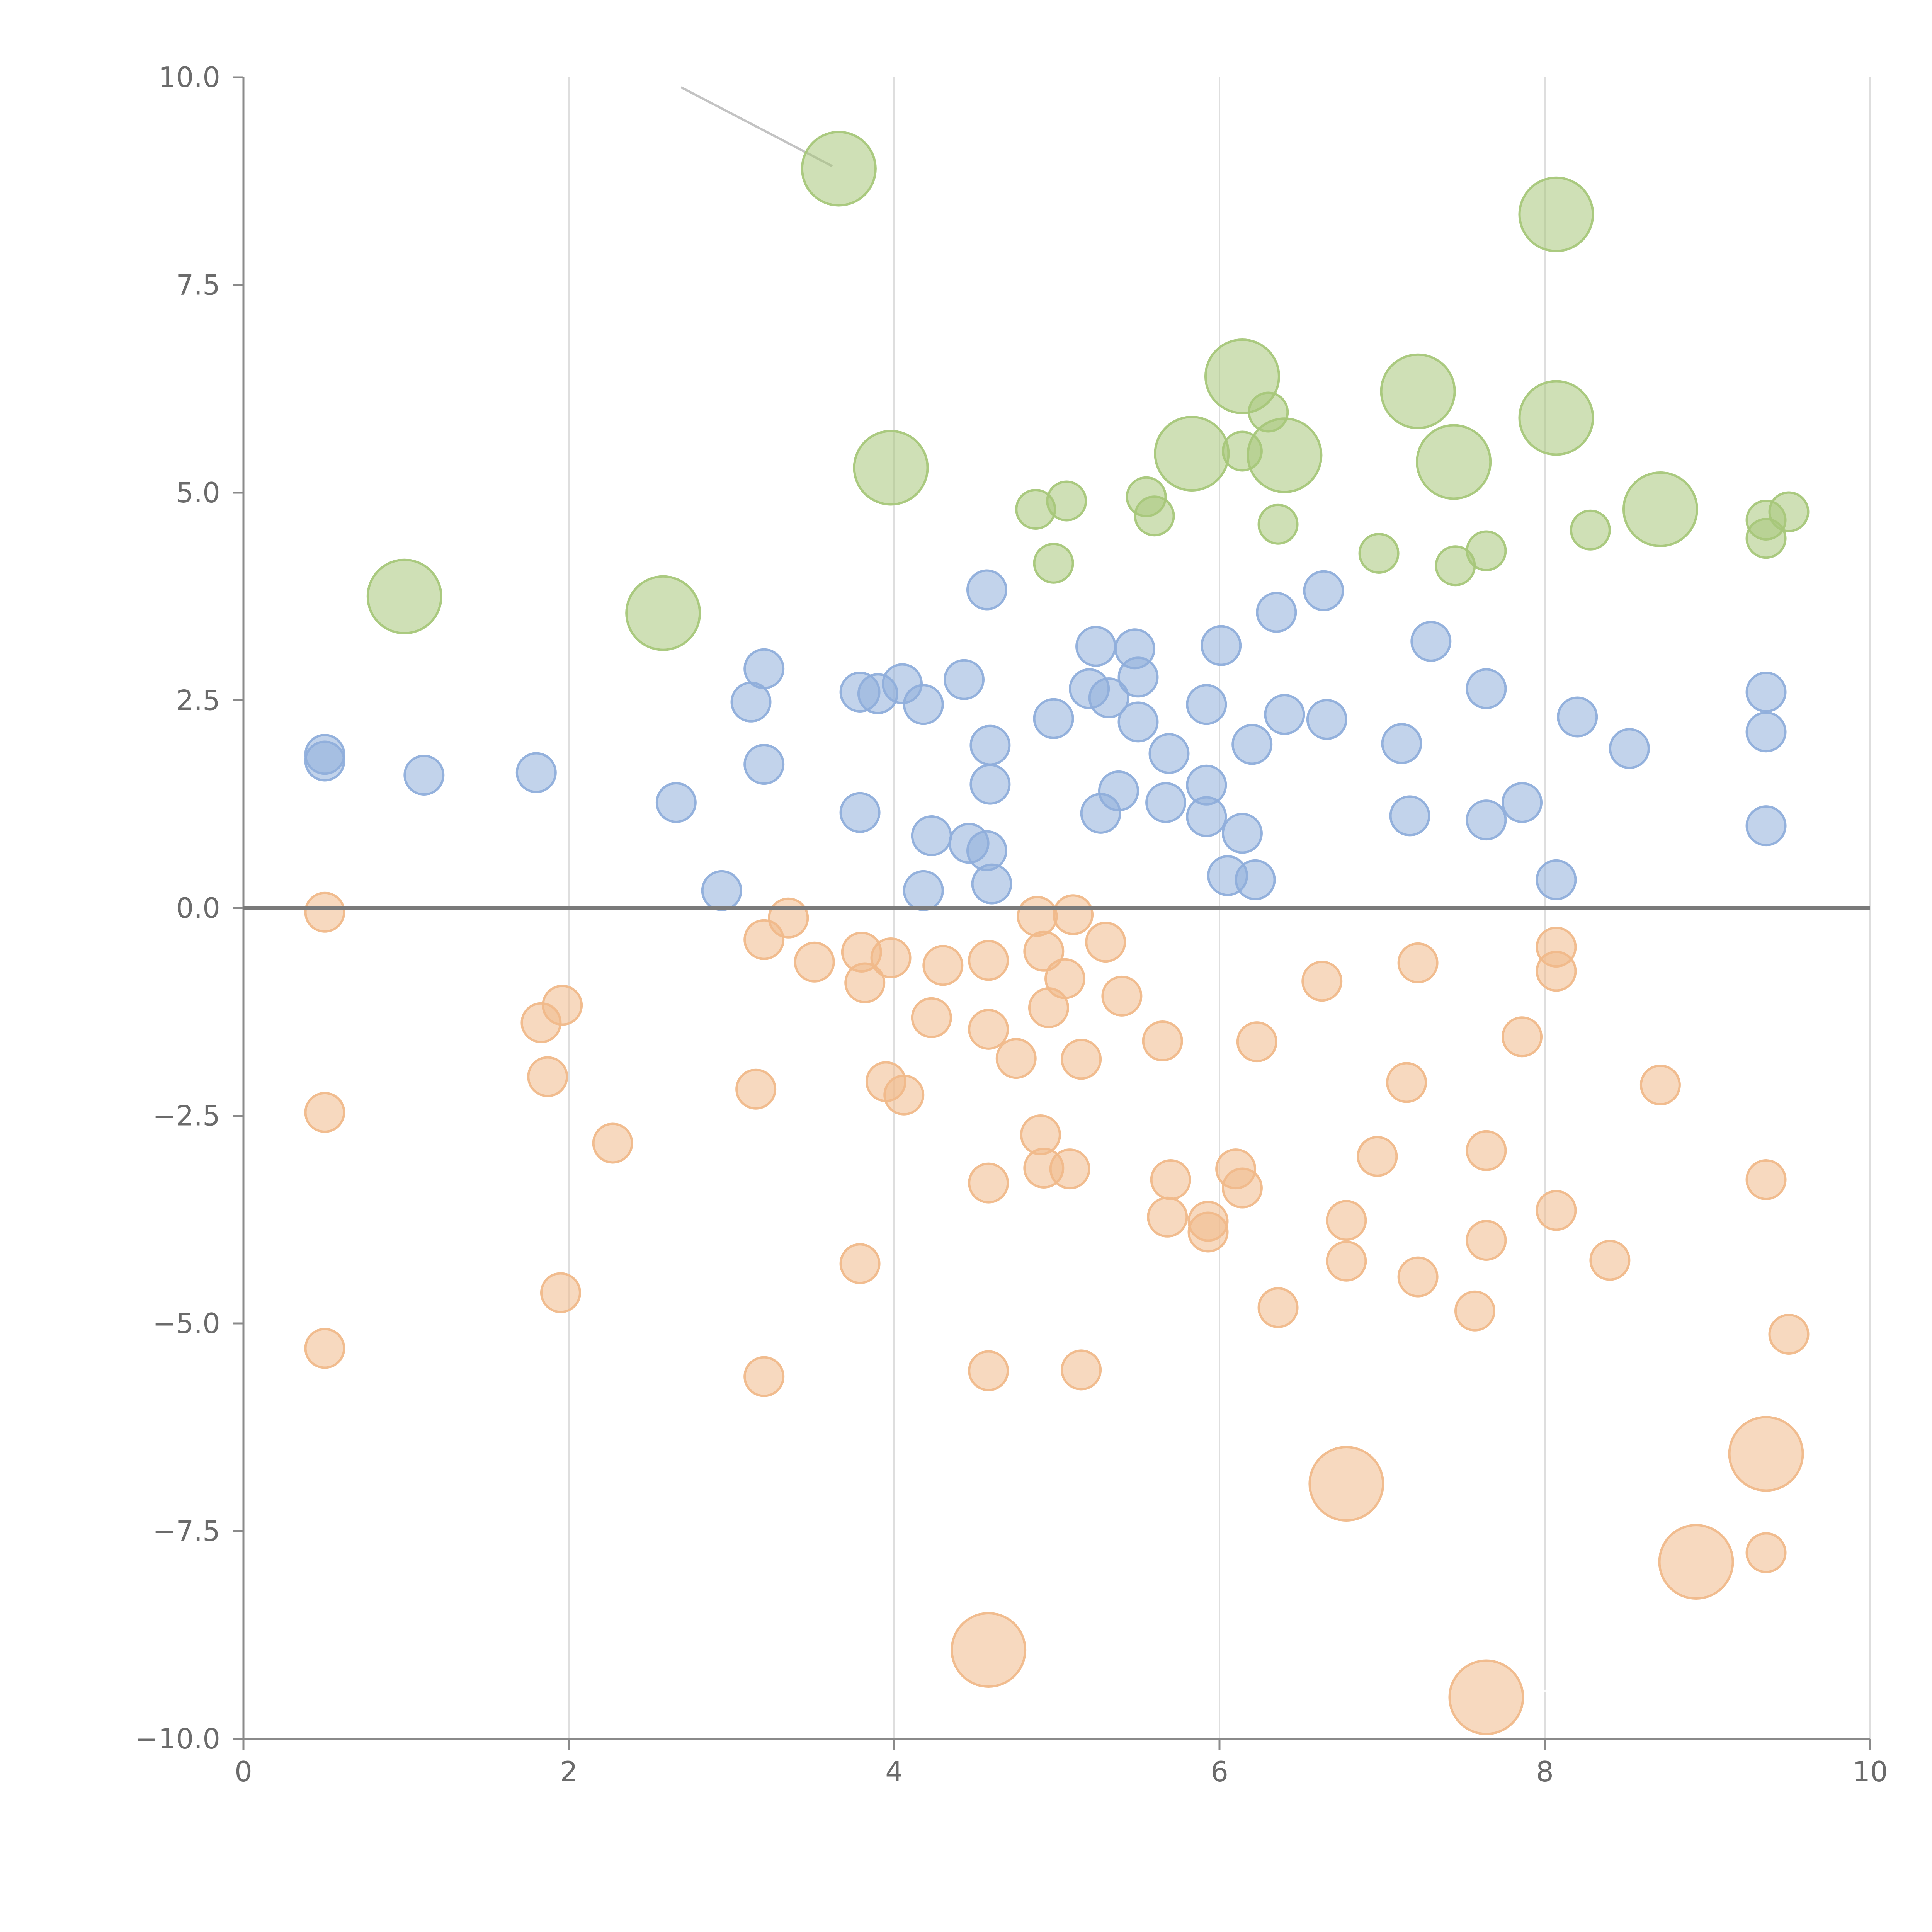  What do you see at coordinates (186, 1116) in the screenshot?
I see `y-tick-label: −2.5` at bounding box center [186, 1116].